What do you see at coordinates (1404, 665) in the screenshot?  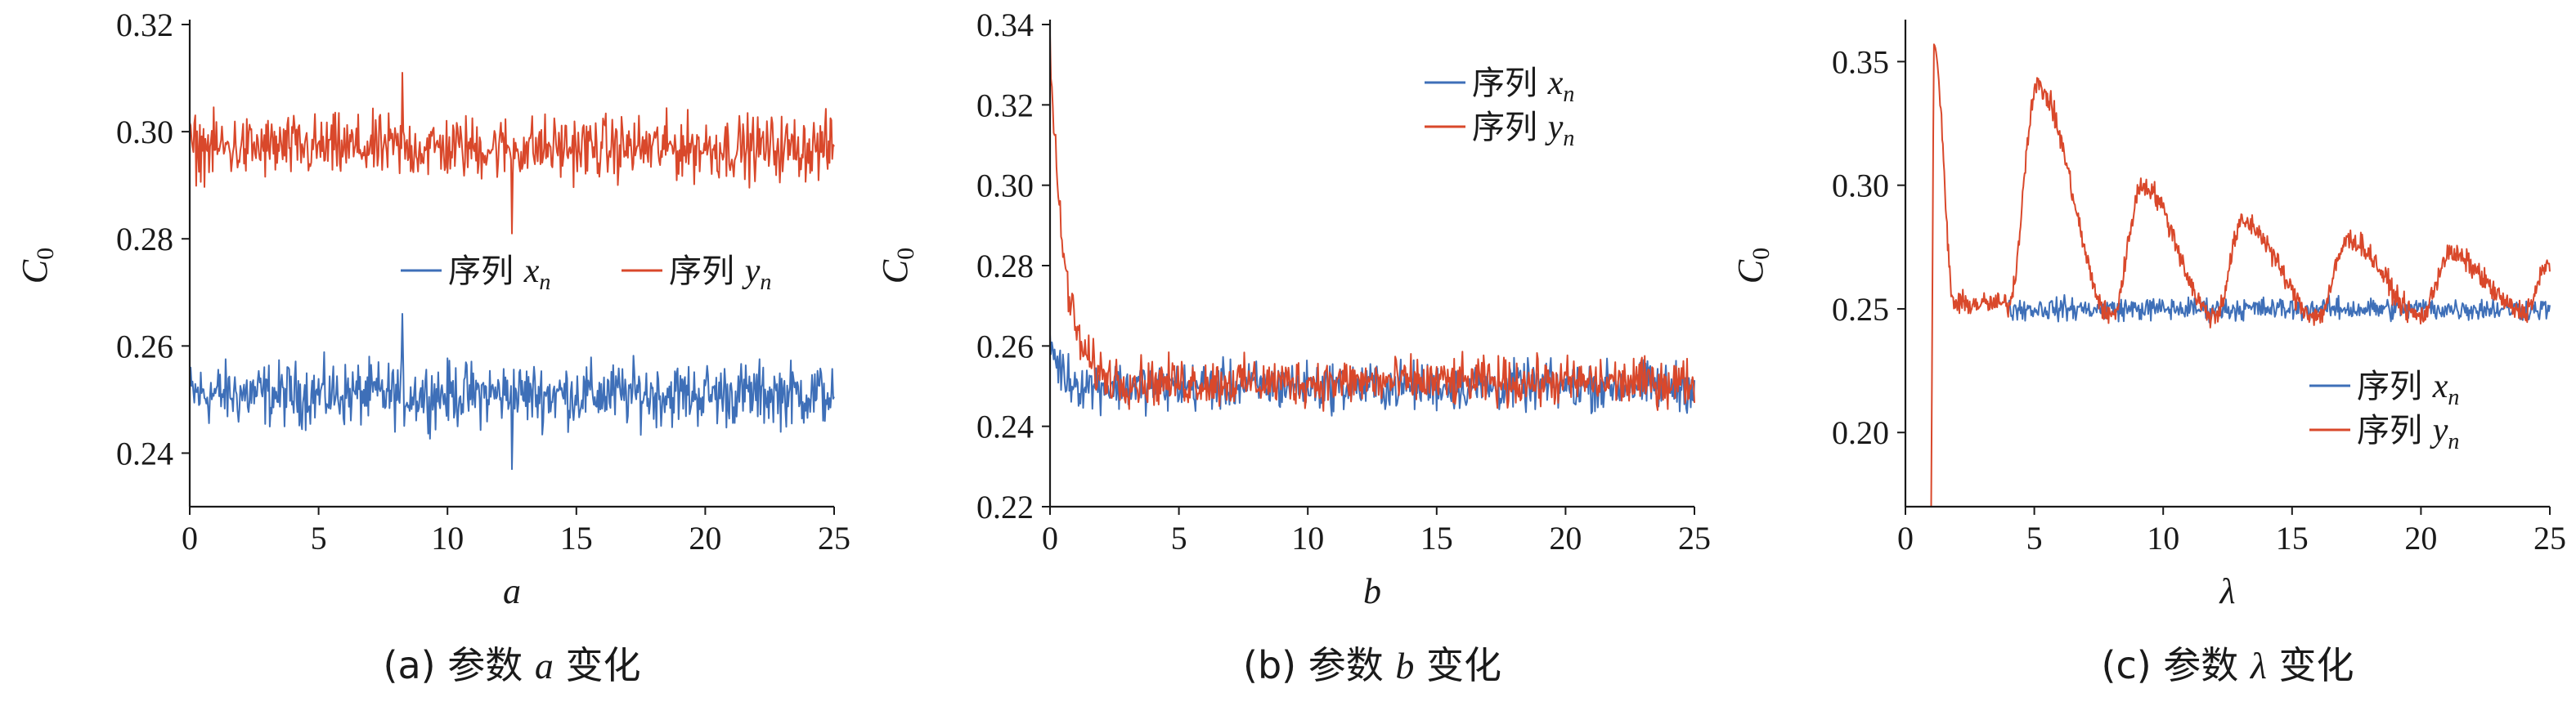 I see `caption-var: b` at bounding box center [1404, 665].